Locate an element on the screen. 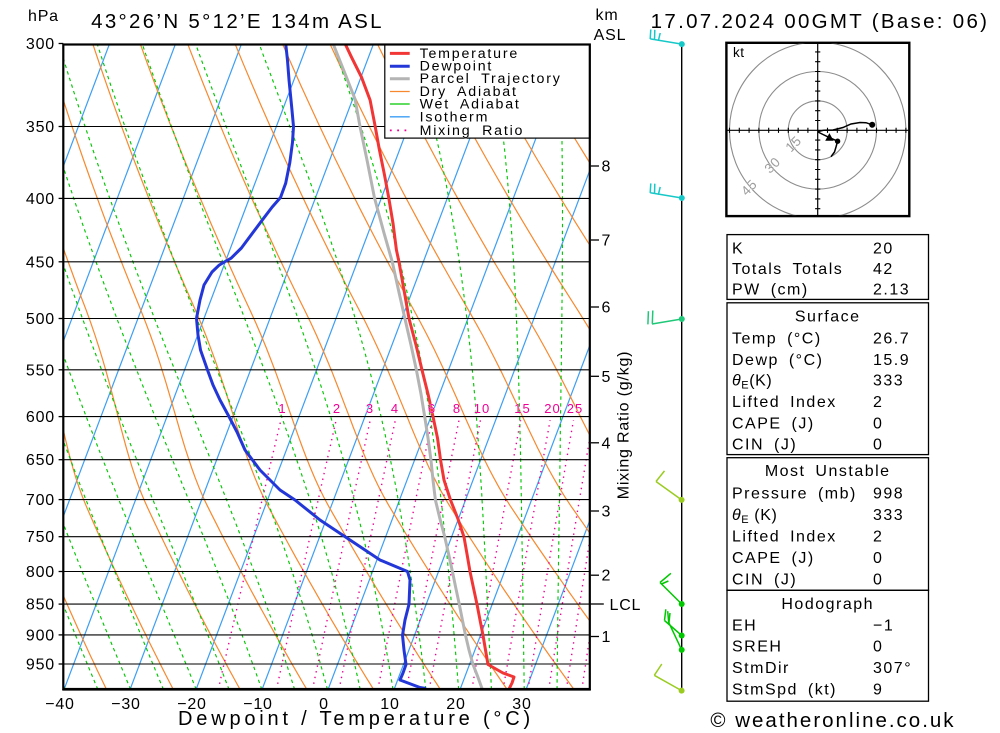 The width and height of the screenshot is (1000, 733). svg-text: Parcel Trajectory is located at coordinates (491, 79).